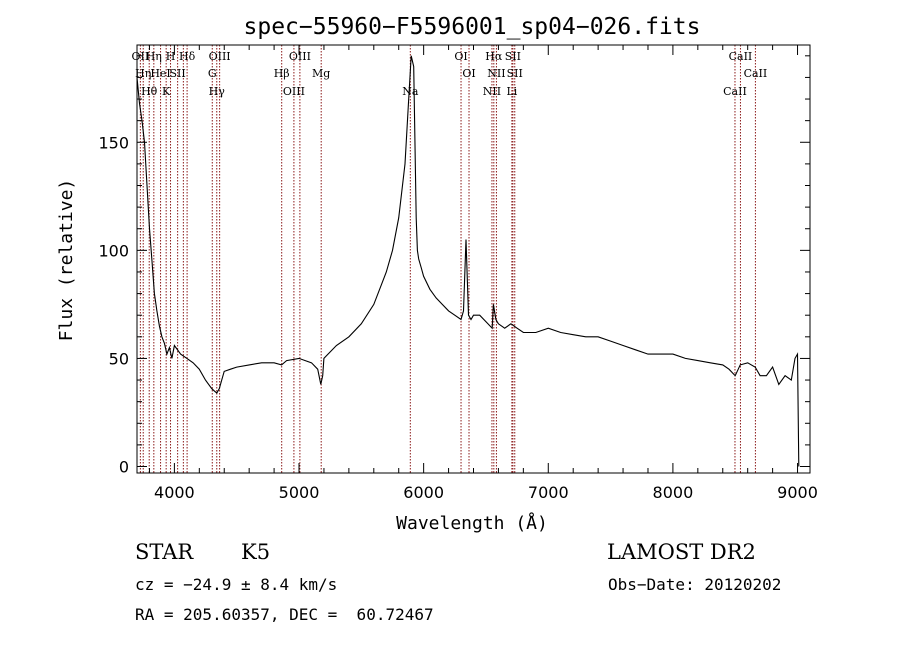 Image resolution: width=900 pixels, height=649 pixels. Describe the element at coordinates (681, 552) in the screenshot. I see `survey-name: LAMOST DR2` at that location.